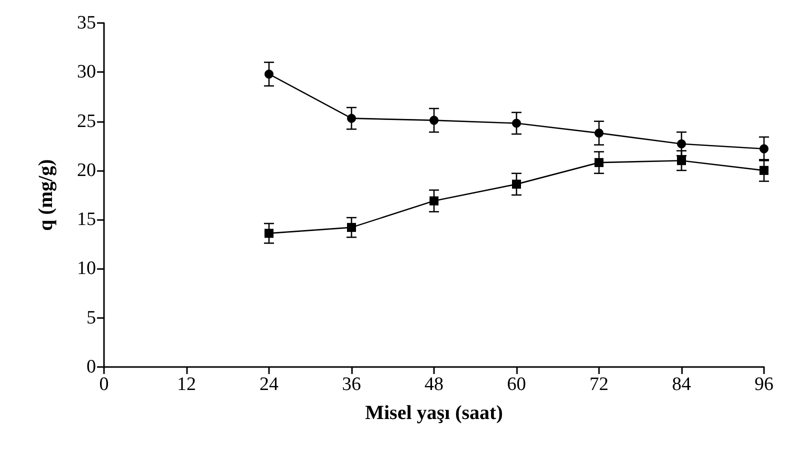 This screenshot has width=793, height=466. I want to click on y-tick-label: 35, so click(86, 23).